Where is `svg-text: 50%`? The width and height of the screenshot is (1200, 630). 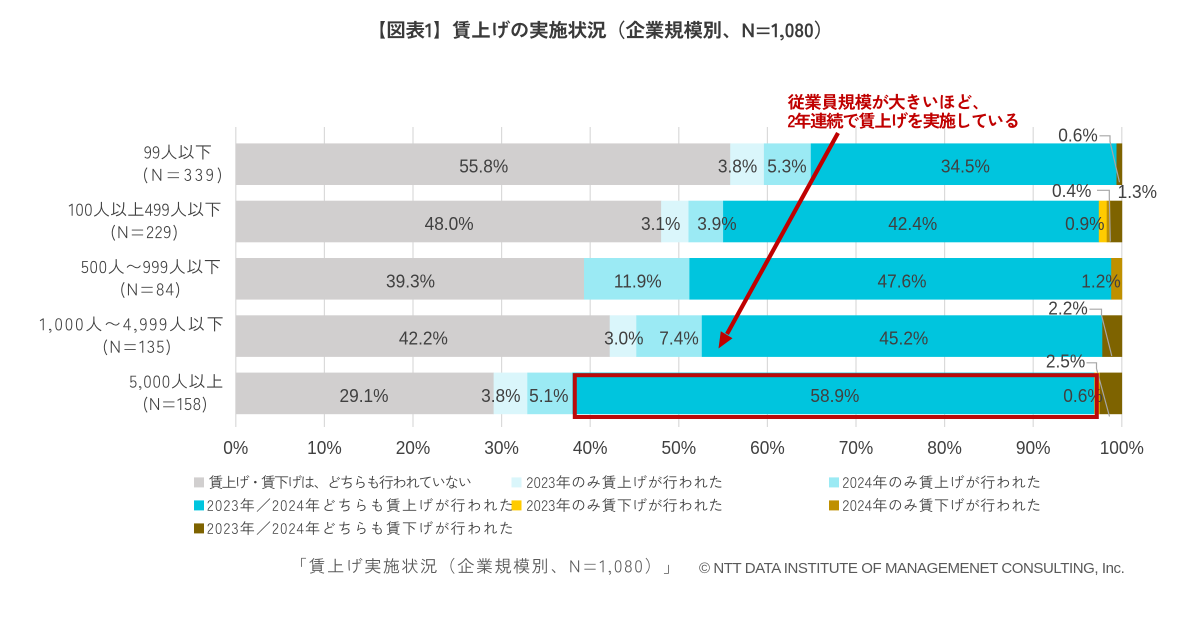 svg-text: 50% is located at coordinates (679, 447).